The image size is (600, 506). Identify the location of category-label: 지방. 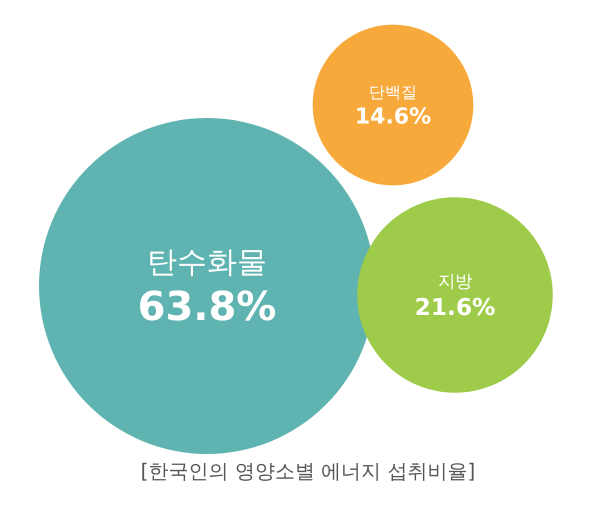
(455, 282).